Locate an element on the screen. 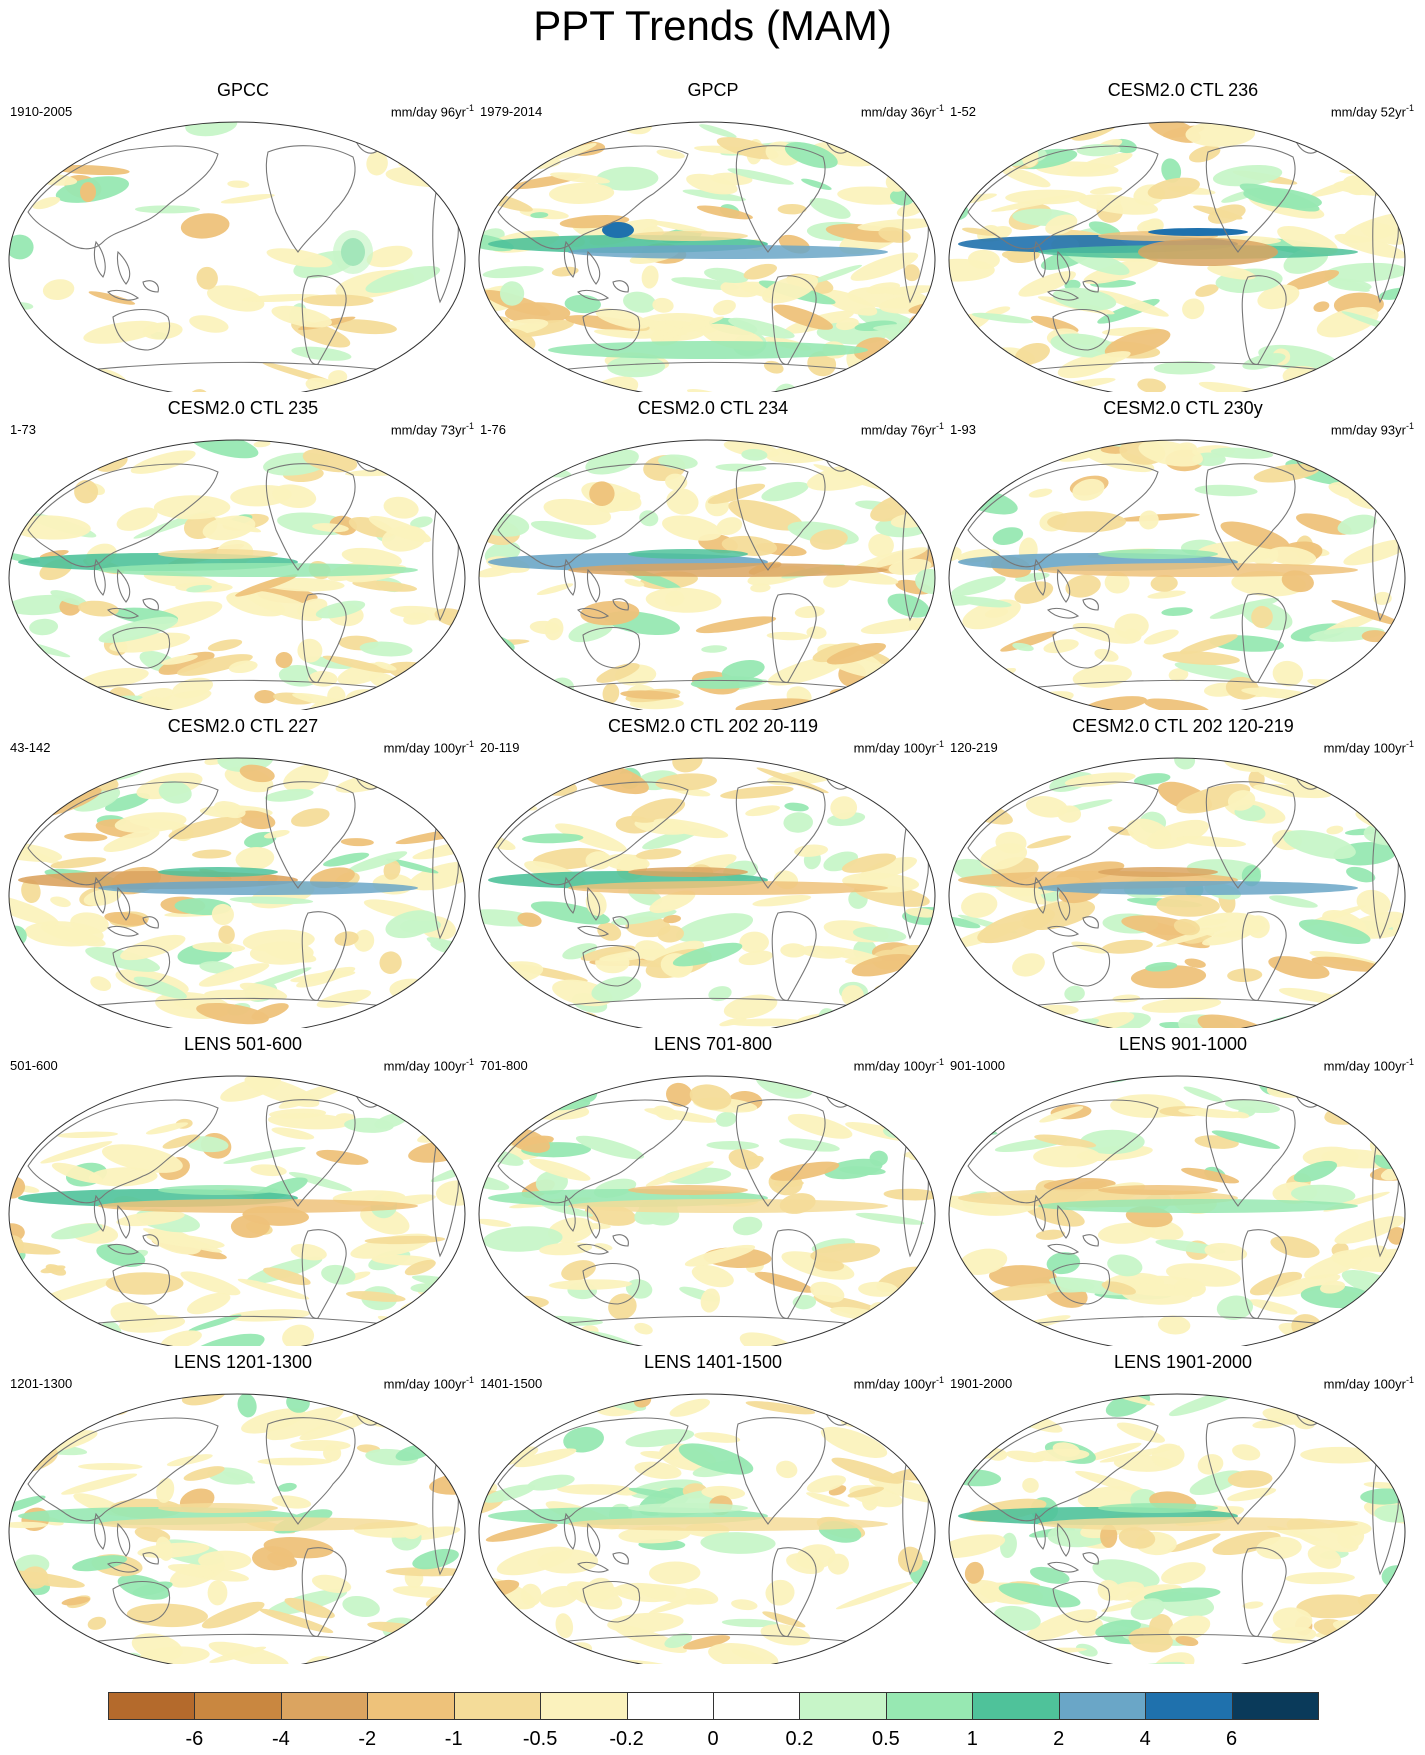 This screenshot has height=1755, width=1425. map-panel: GPCP 1979-2014 mm/day 36yr-1 is located at coordinates (713, 236).